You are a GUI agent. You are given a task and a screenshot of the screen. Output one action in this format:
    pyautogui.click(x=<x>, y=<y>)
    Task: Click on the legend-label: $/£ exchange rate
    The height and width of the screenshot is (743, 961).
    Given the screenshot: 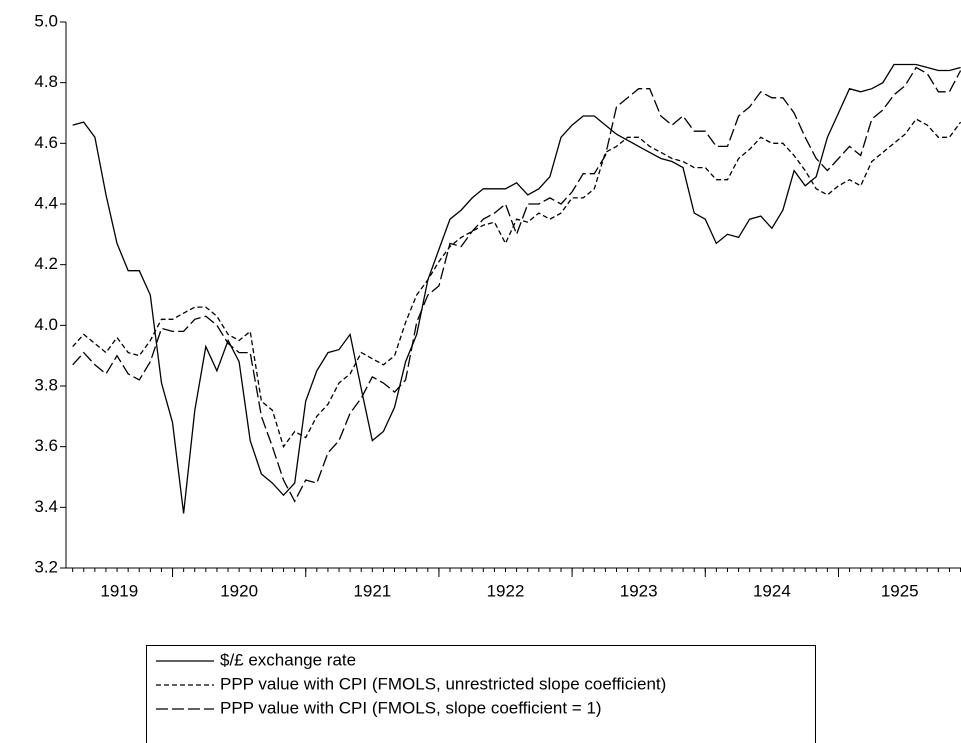 What is the action you would take?
    pyautogui.click(x=288, y=659)
    